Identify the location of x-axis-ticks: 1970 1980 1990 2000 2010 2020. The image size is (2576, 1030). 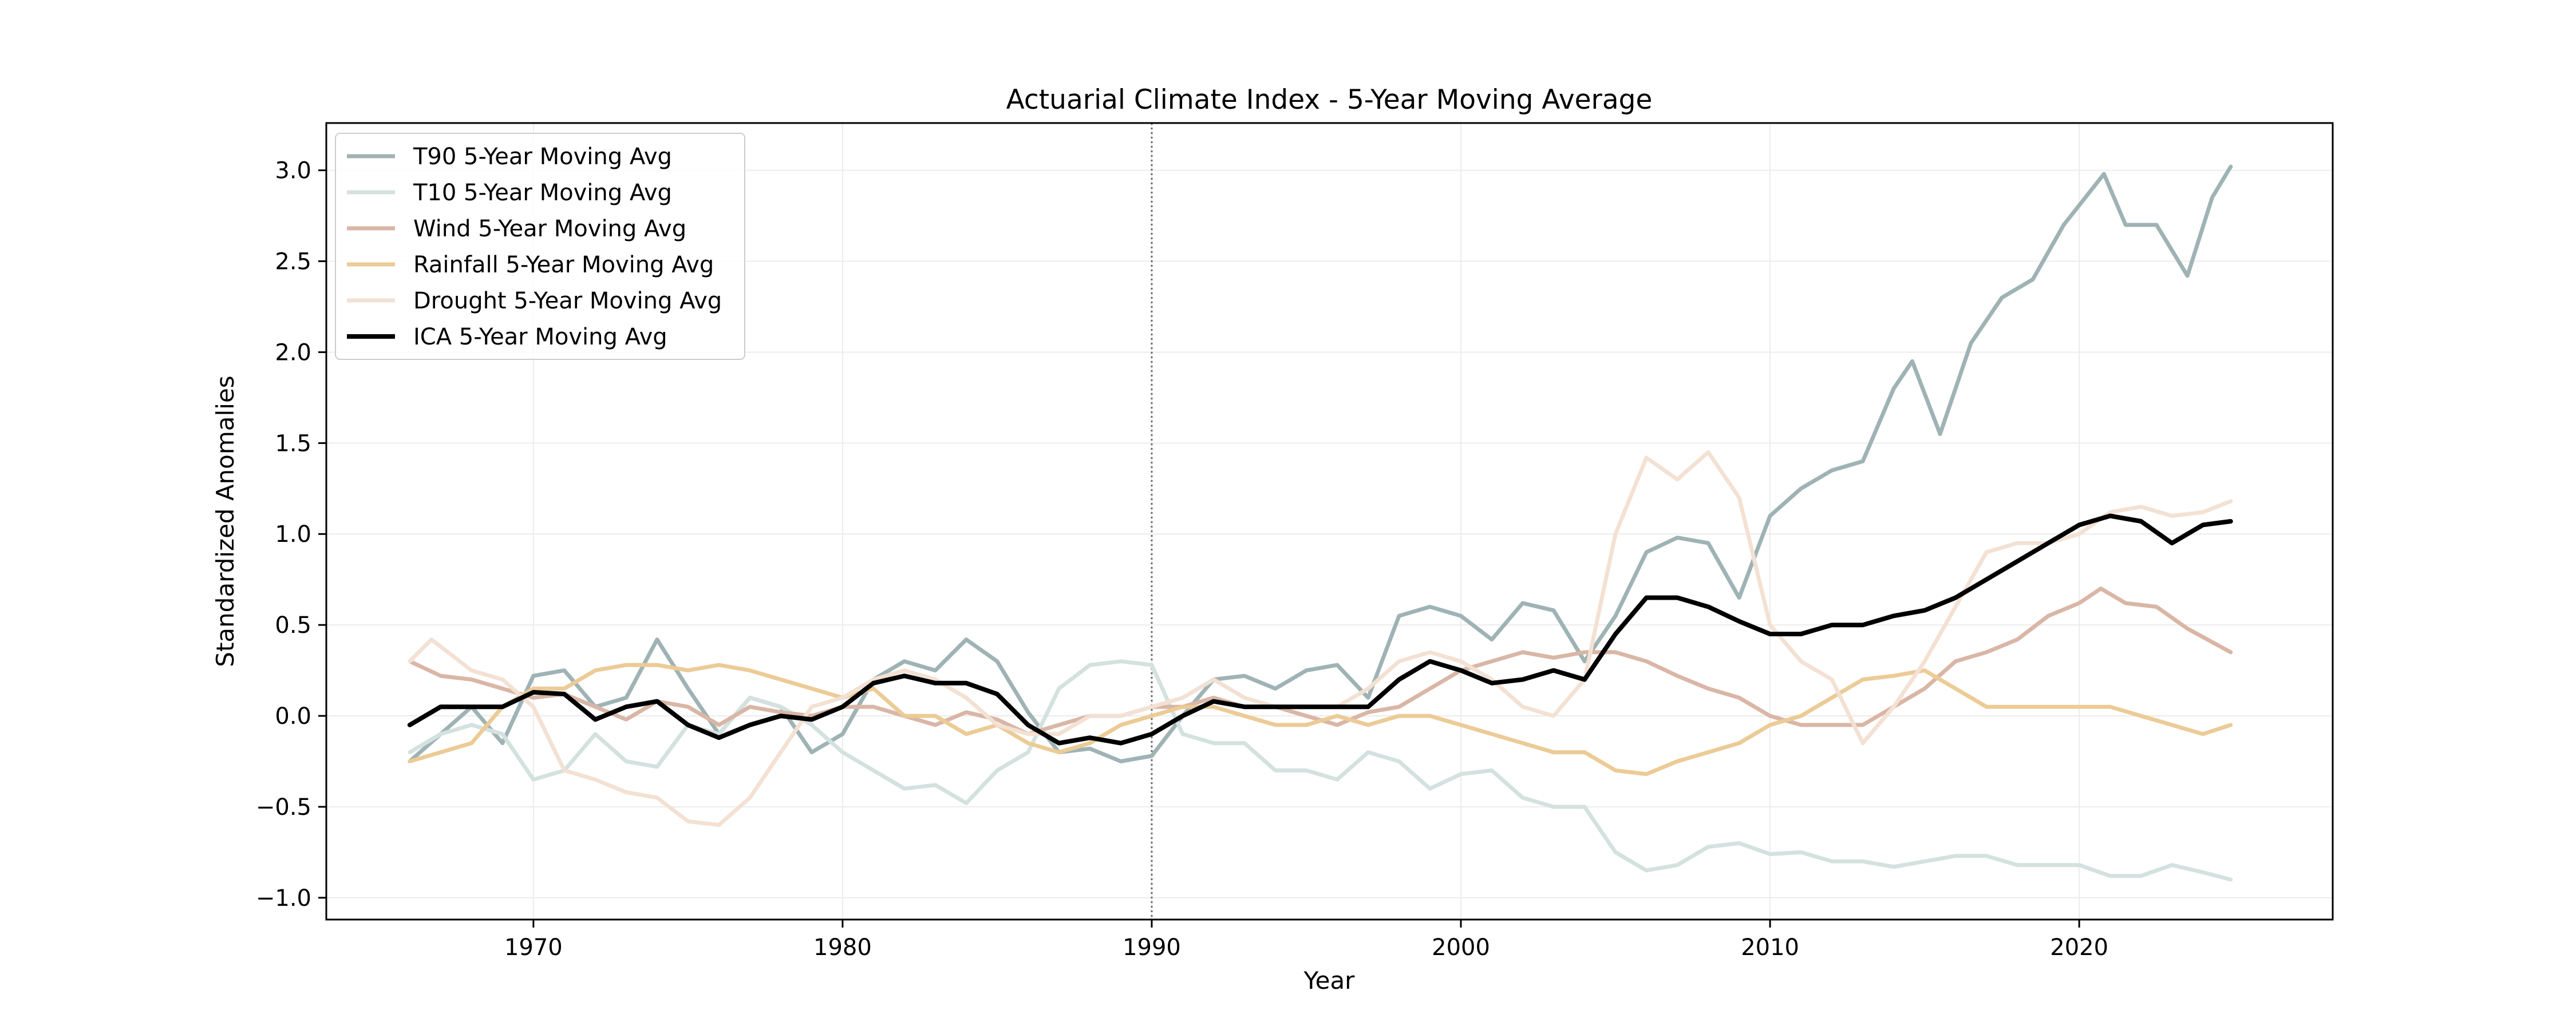
(1306, 940).